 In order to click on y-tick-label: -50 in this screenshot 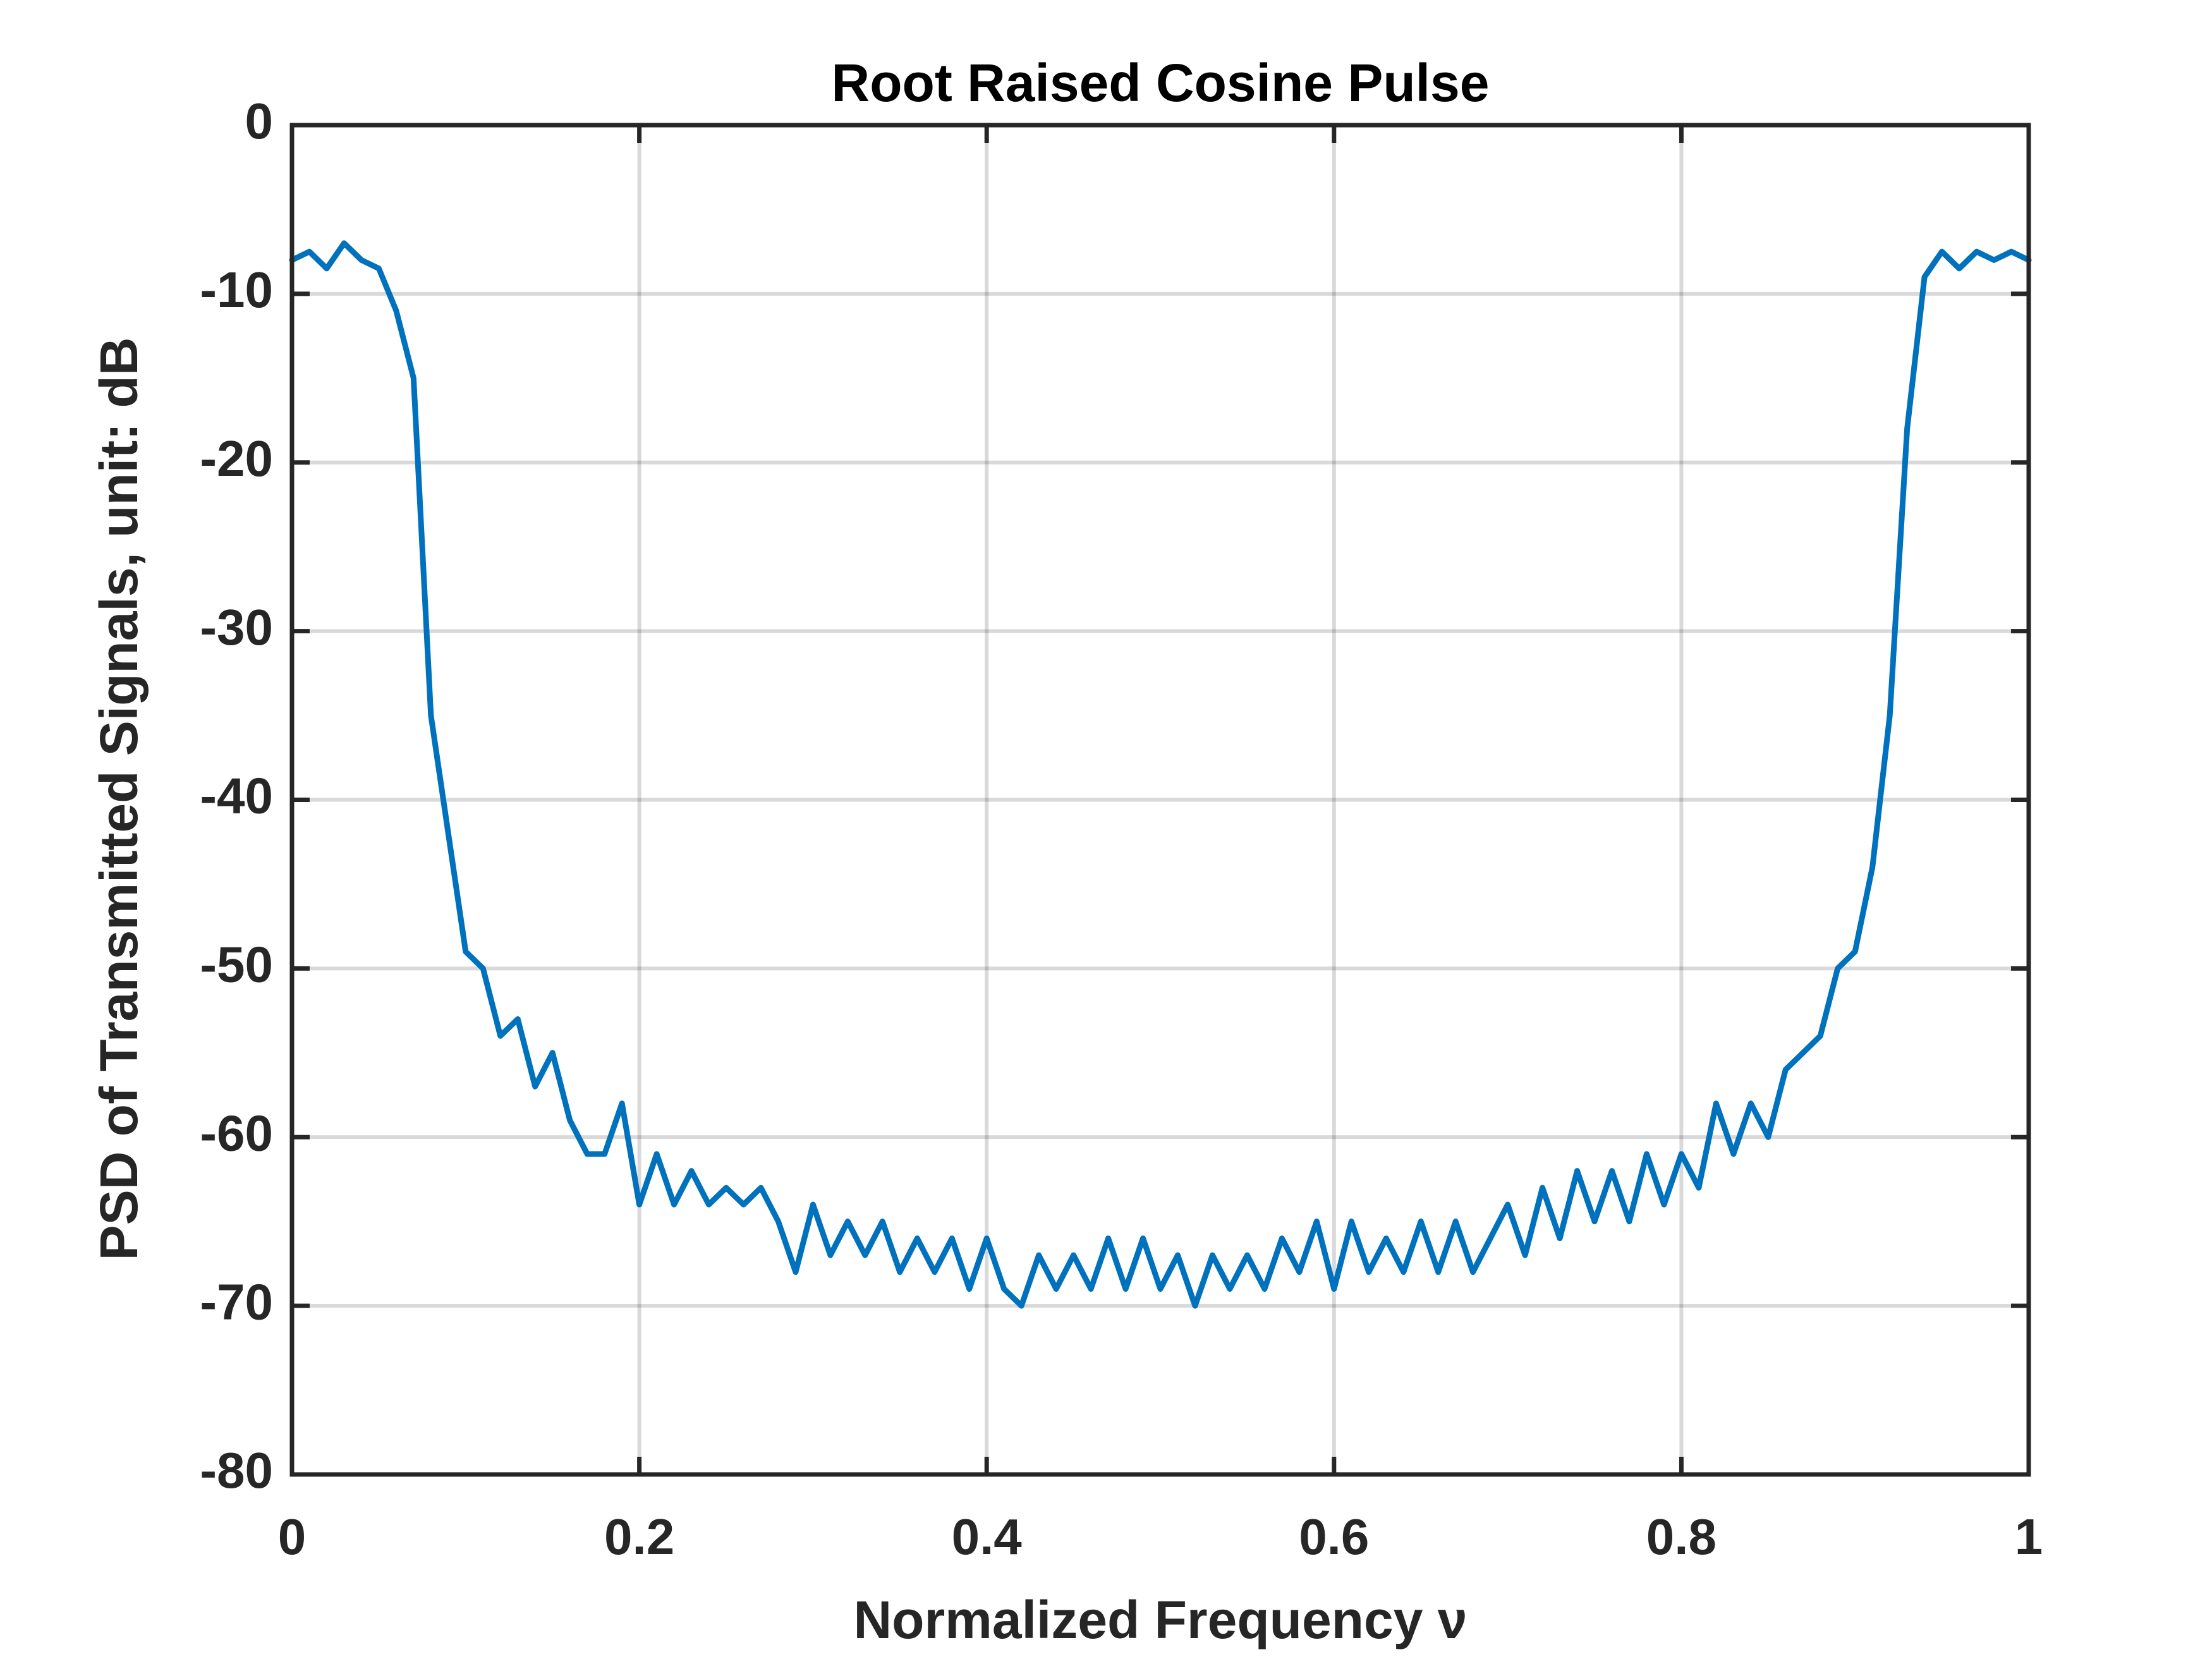, I will do `click(236, 965)`.